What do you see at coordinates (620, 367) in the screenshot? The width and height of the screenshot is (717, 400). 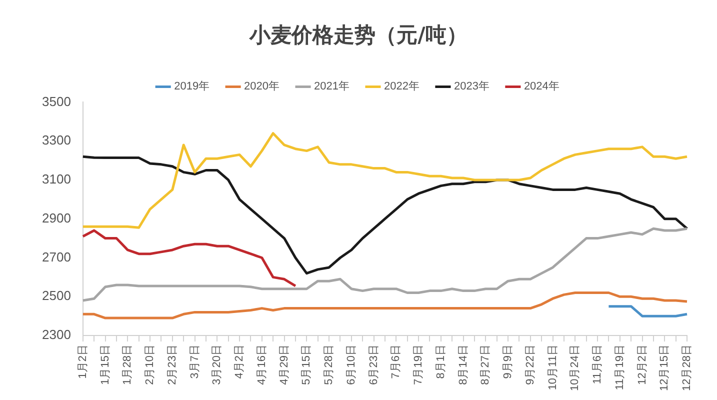 I see `x-tick-label: 11月19日` at bounding box center [620, 367].